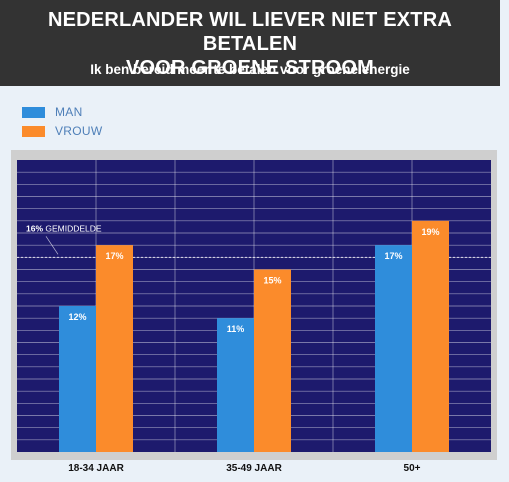  I want to click on legend-item-man: MAN, so click(62, 112).